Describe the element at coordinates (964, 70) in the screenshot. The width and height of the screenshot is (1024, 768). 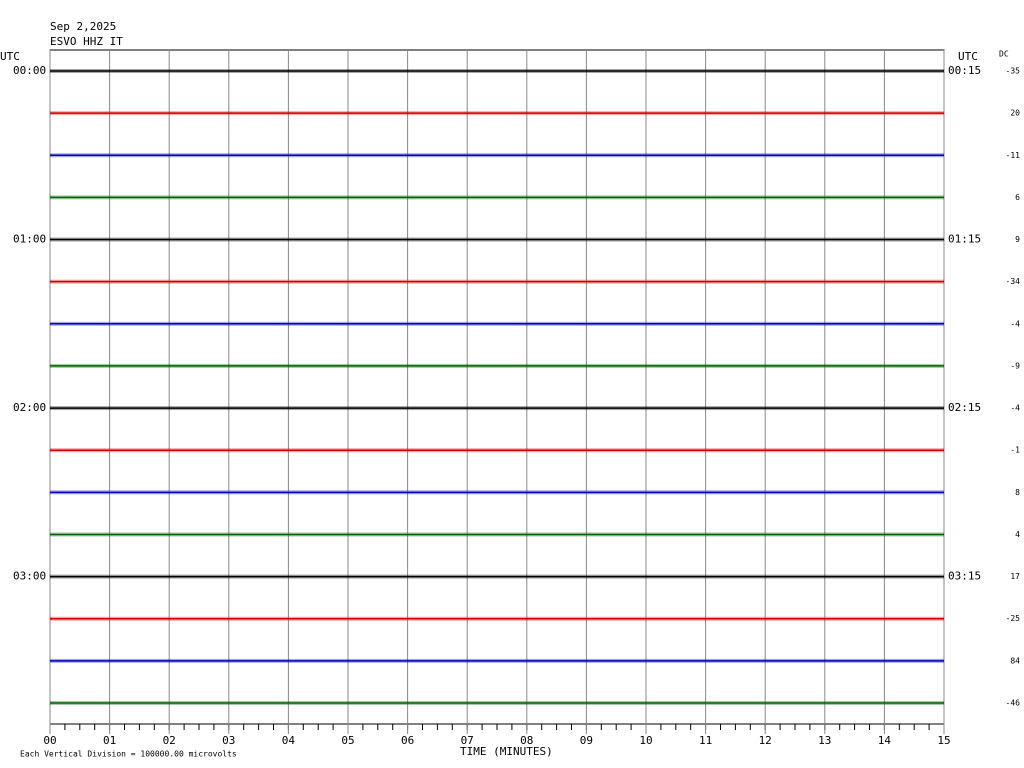
I see `time-label-right: 00:15` at that location.